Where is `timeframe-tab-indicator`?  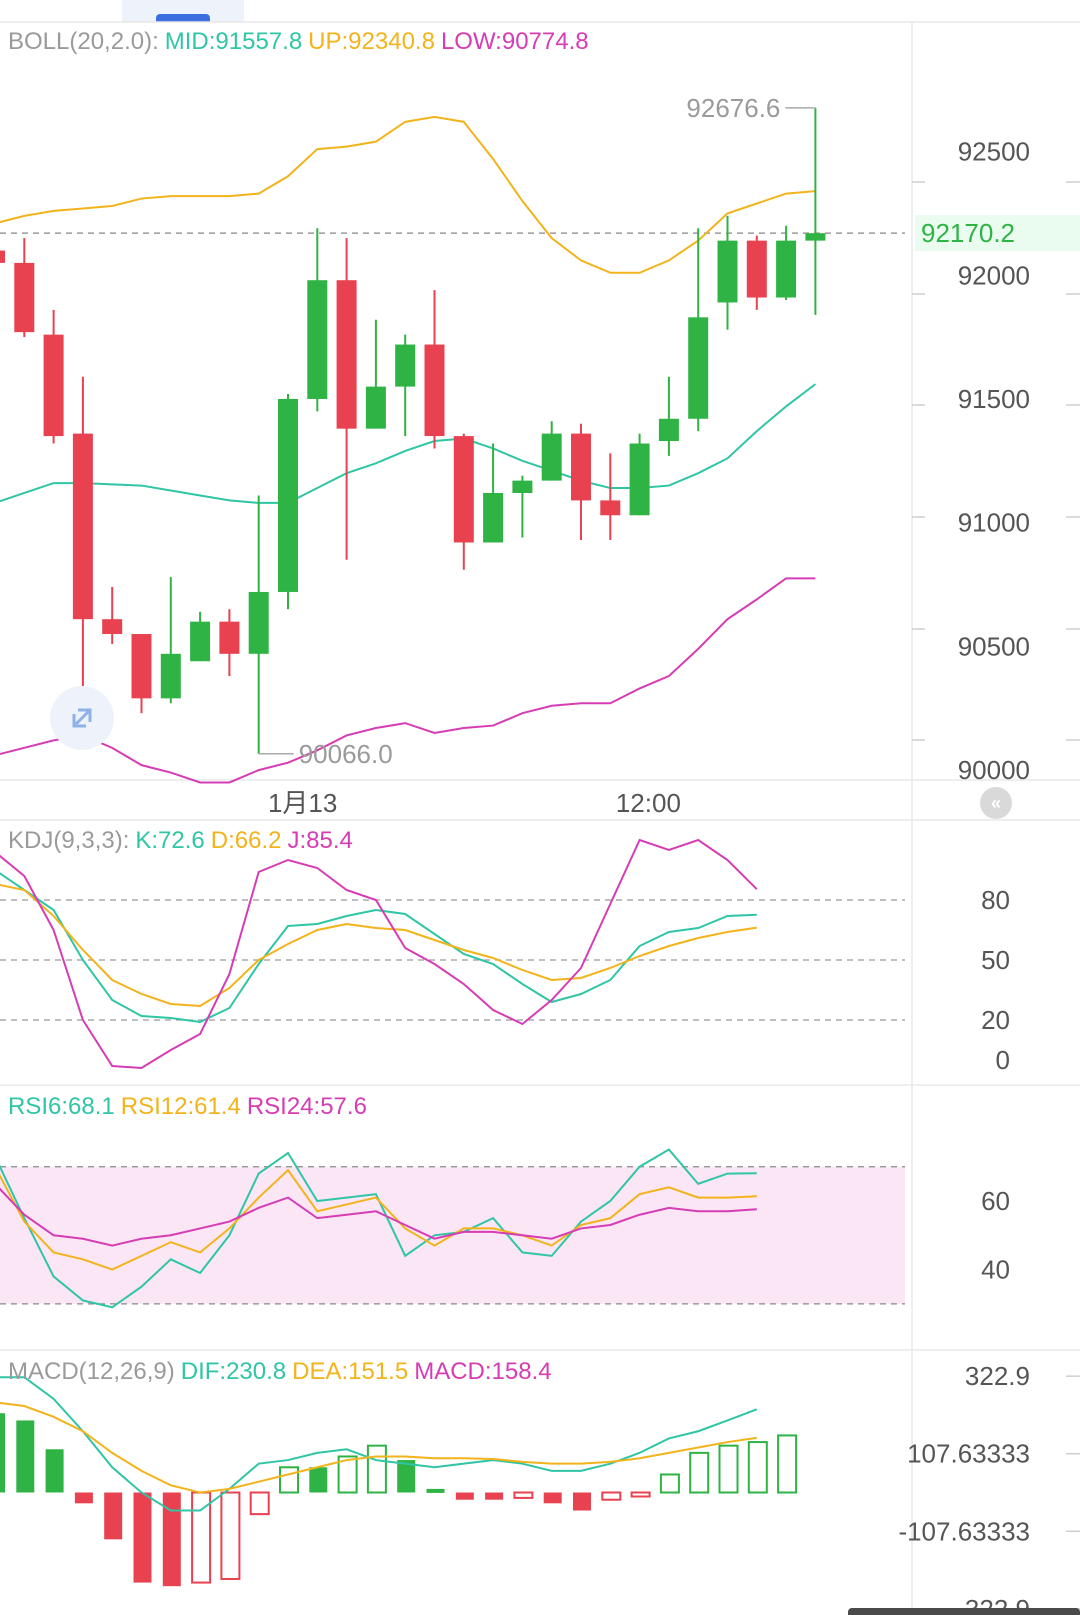
timeframe-tab-indicator is located at coordinates (183, 18).